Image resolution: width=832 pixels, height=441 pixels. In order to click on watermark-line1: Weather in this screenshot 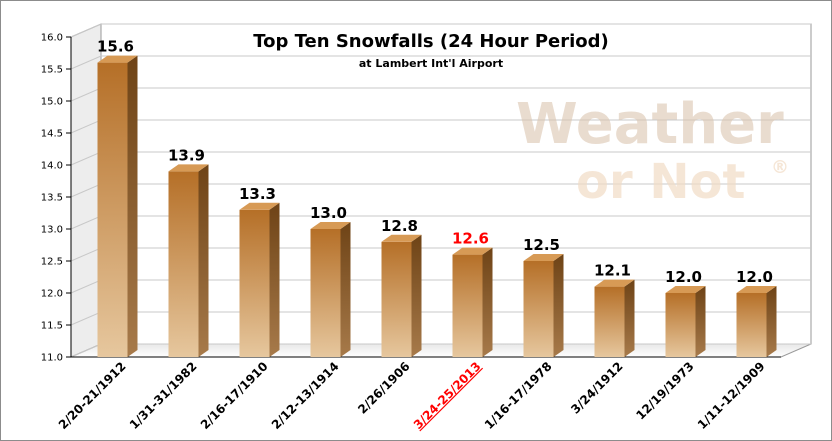, I will do `click(650, 124)`.